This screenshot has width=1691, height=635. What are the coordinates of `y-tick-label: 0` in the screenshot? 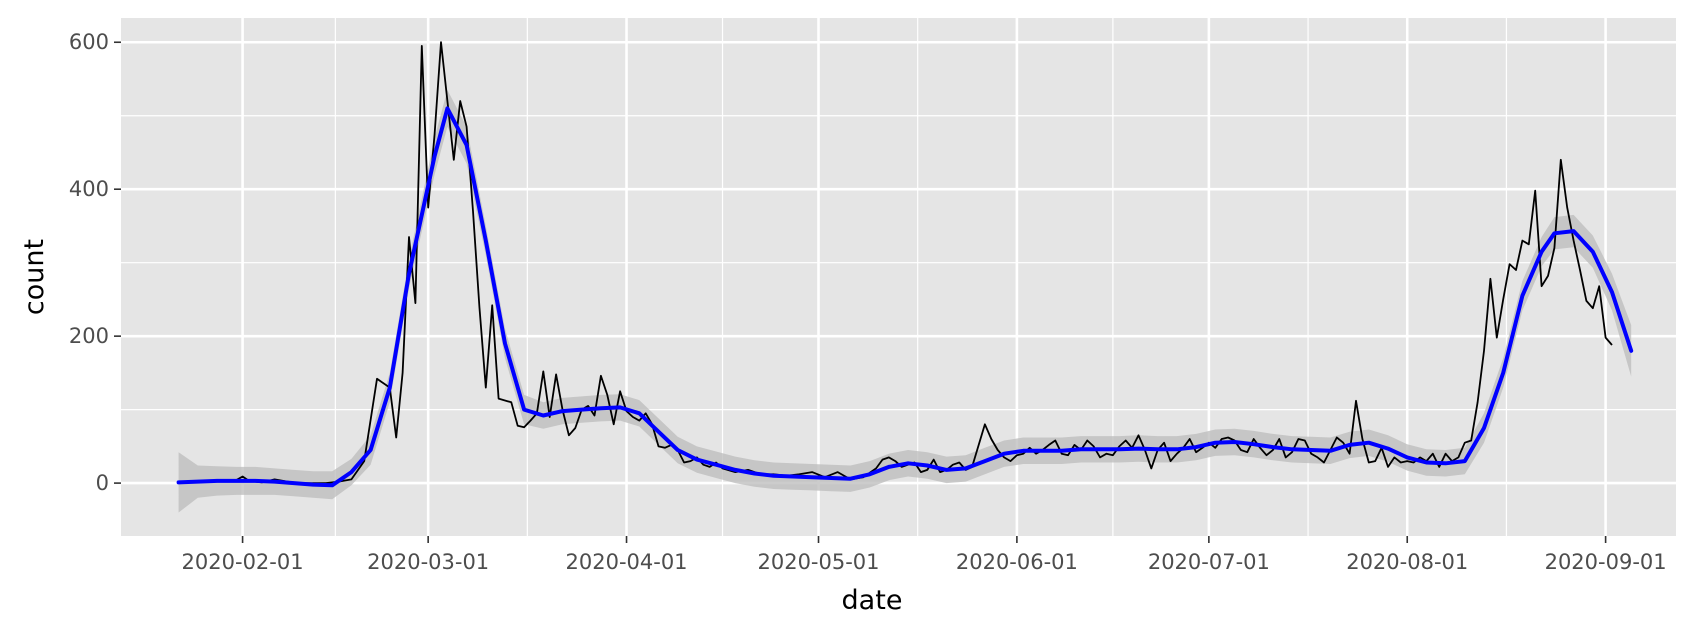 It's located at (102, 483).